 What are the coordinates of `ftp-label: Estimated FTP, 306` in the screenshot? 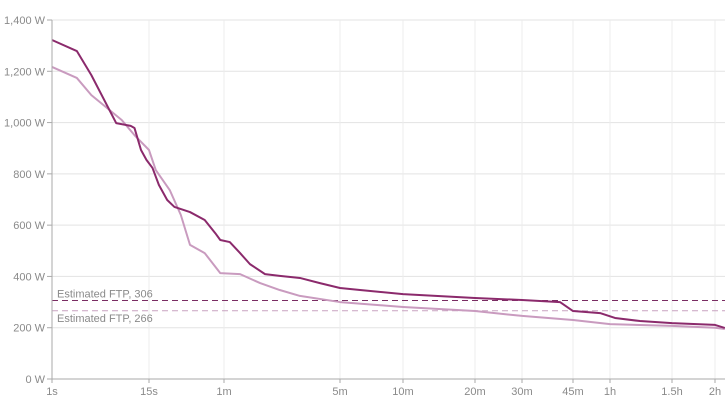 It's located at (105, 295).